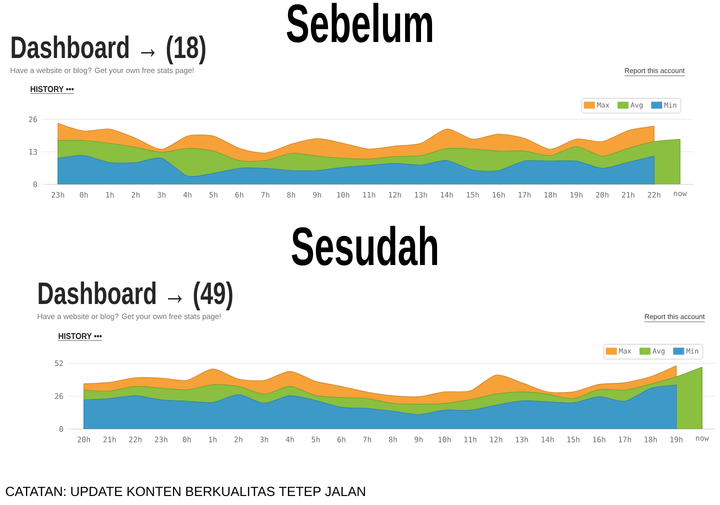  What do you see at coordinates (185, 491) in the screenshot?
I see `text: CATATAN: UPDATE KONTEN BERKUALITAS TETEP JALAN` at bounding box center [185, 491].